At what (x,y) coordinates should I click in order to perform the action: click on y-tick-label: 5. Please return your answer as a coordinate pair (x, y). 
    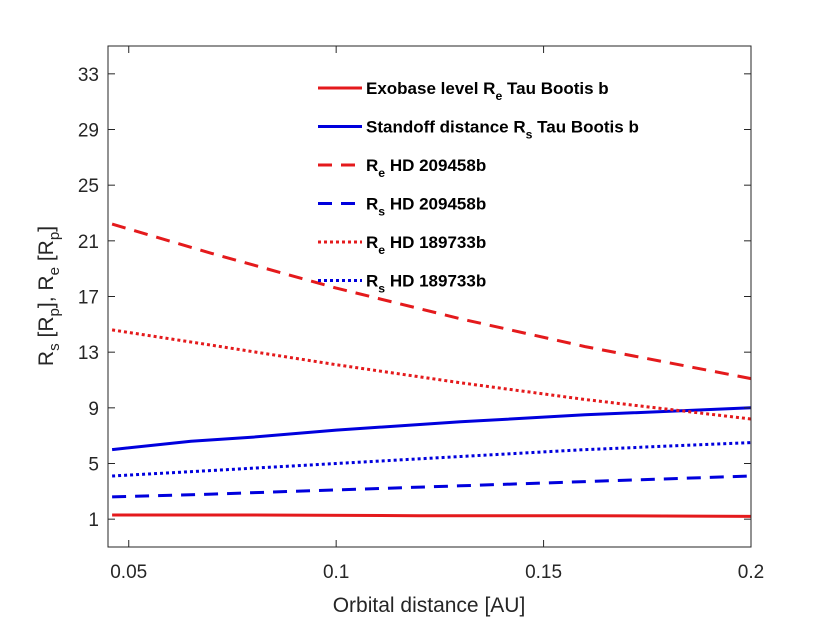
    Looking at the image, I should click on (93, 465).